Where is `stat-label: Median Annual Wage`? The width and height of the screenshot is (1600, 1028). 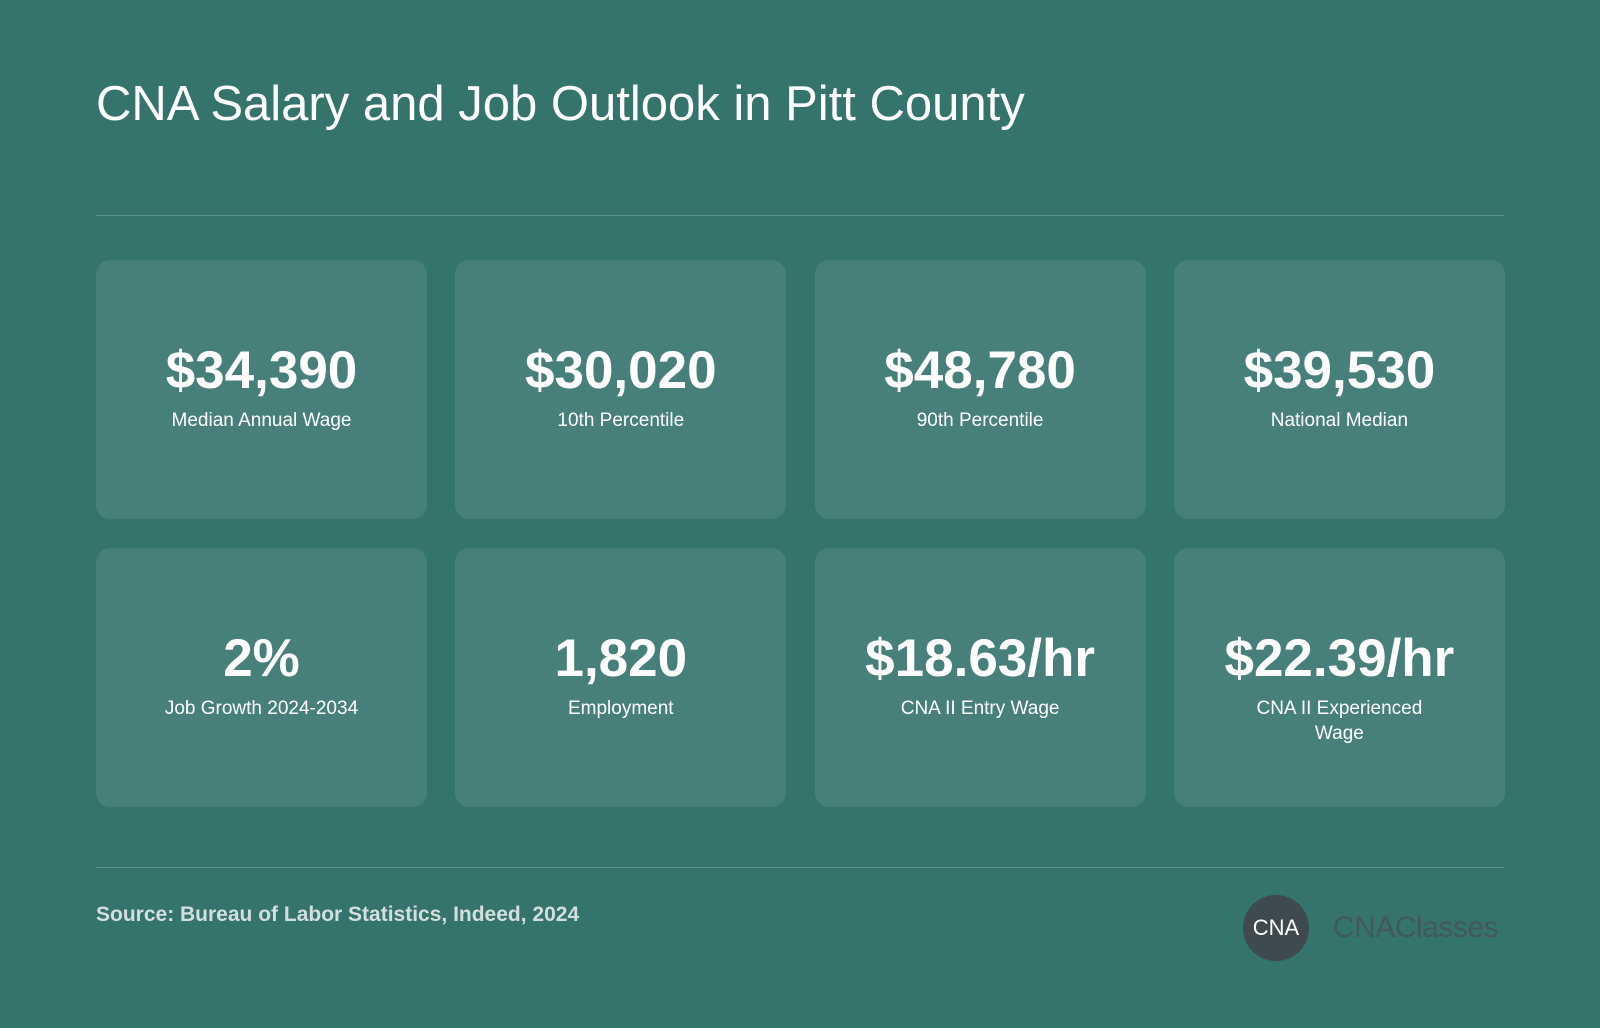
stat-label: Median Annual Wage is located at coordinates (261, 420).